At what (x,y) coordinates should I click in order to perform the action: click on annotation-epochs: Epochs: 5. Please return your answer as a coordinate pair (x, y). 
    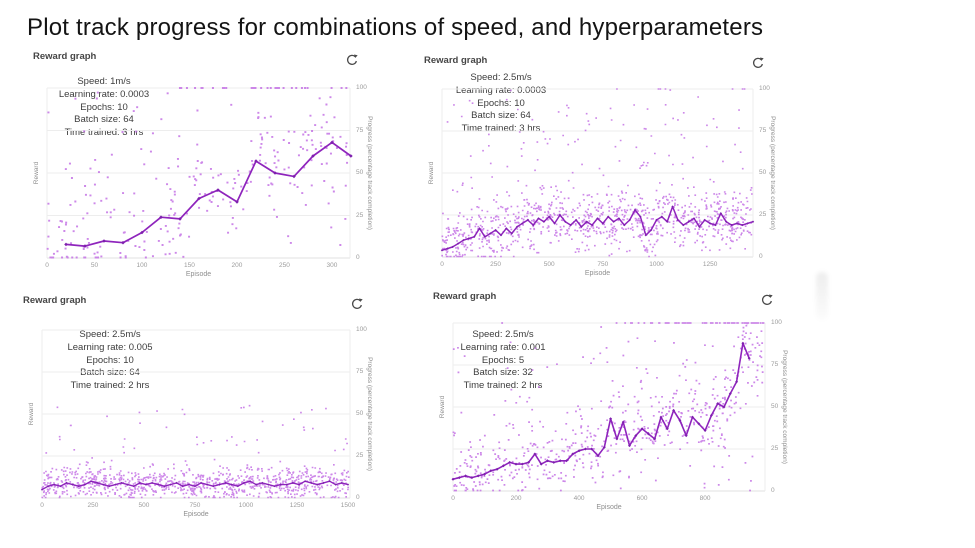
    Looking at the image, I should click on (503, 360).